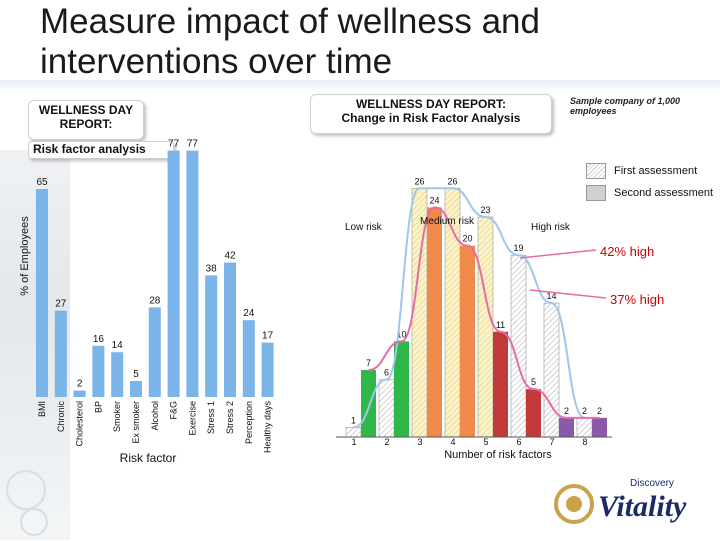 This screenshot has height=541, width=720. I want to click on second-bar-value: 10, so click(401, 334).